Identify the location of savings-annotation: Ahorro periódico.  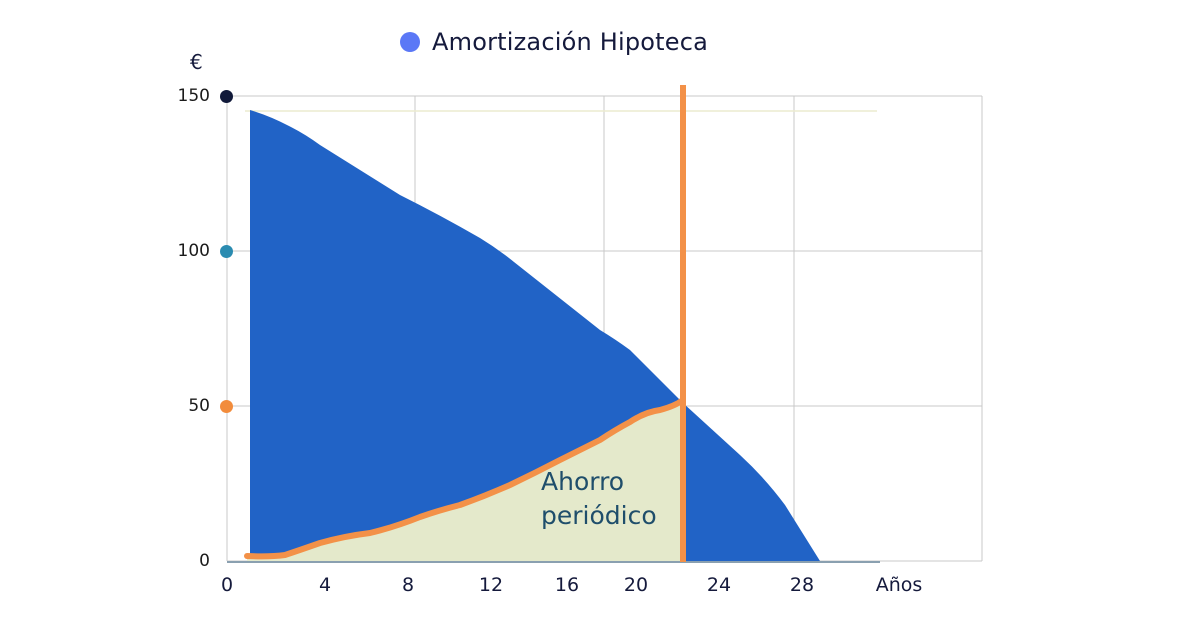
(599, 499).